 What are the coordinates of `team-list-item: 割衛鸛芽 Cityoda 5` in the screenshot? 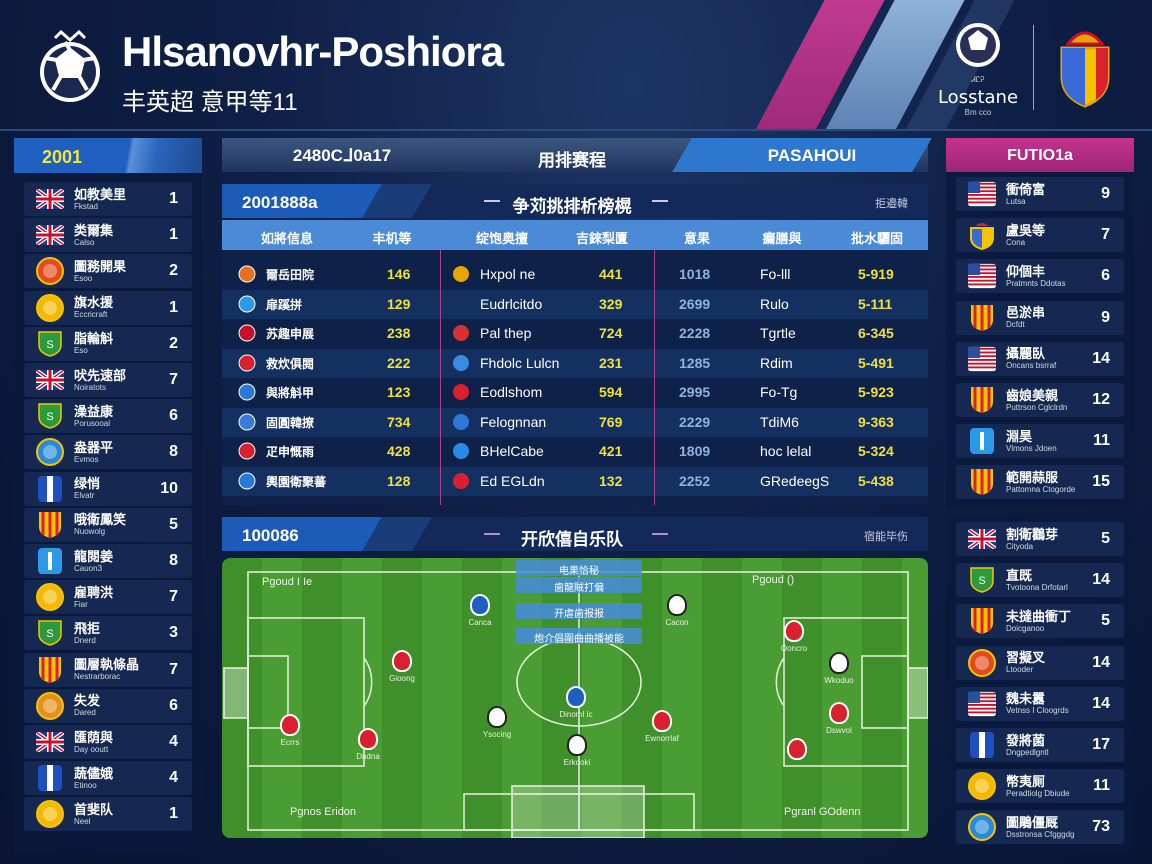 It's located at (1040, 539).